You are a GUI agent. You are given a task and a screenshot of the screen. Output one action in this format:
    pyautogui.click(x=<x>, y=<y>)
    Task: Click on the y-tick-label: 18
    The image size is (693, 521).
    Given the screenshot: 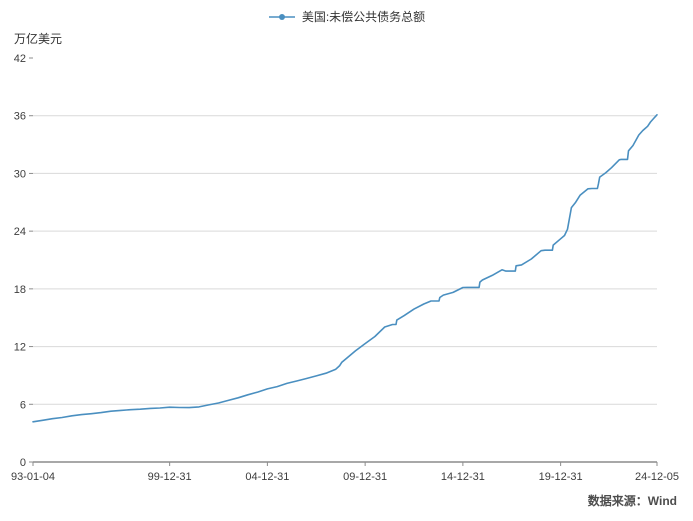 What is the action you would take?
    pyautogui.click(x=20, y=290)
    